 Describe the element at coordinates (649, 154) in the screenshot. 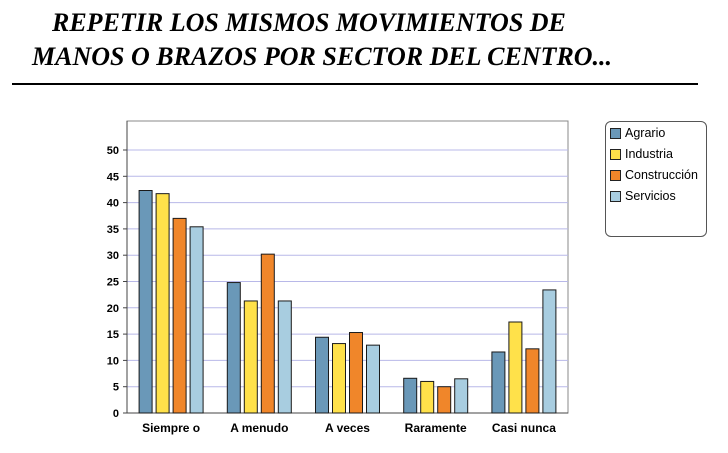

I see `legend-label-industria: Industria` at that location.